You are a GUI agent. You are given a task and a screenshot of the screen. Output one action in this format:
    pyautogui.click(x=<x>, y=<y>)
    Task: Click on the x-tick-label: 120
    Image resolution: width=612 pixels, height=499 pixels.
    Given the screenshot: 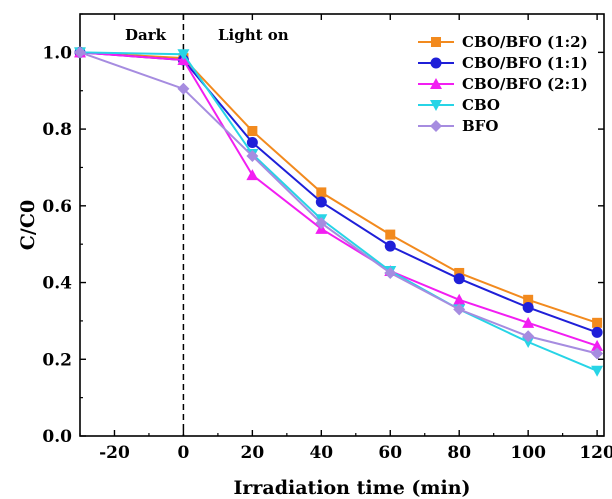 What is the action you would take?
    pyautogui.click(x=595, y=453)
    